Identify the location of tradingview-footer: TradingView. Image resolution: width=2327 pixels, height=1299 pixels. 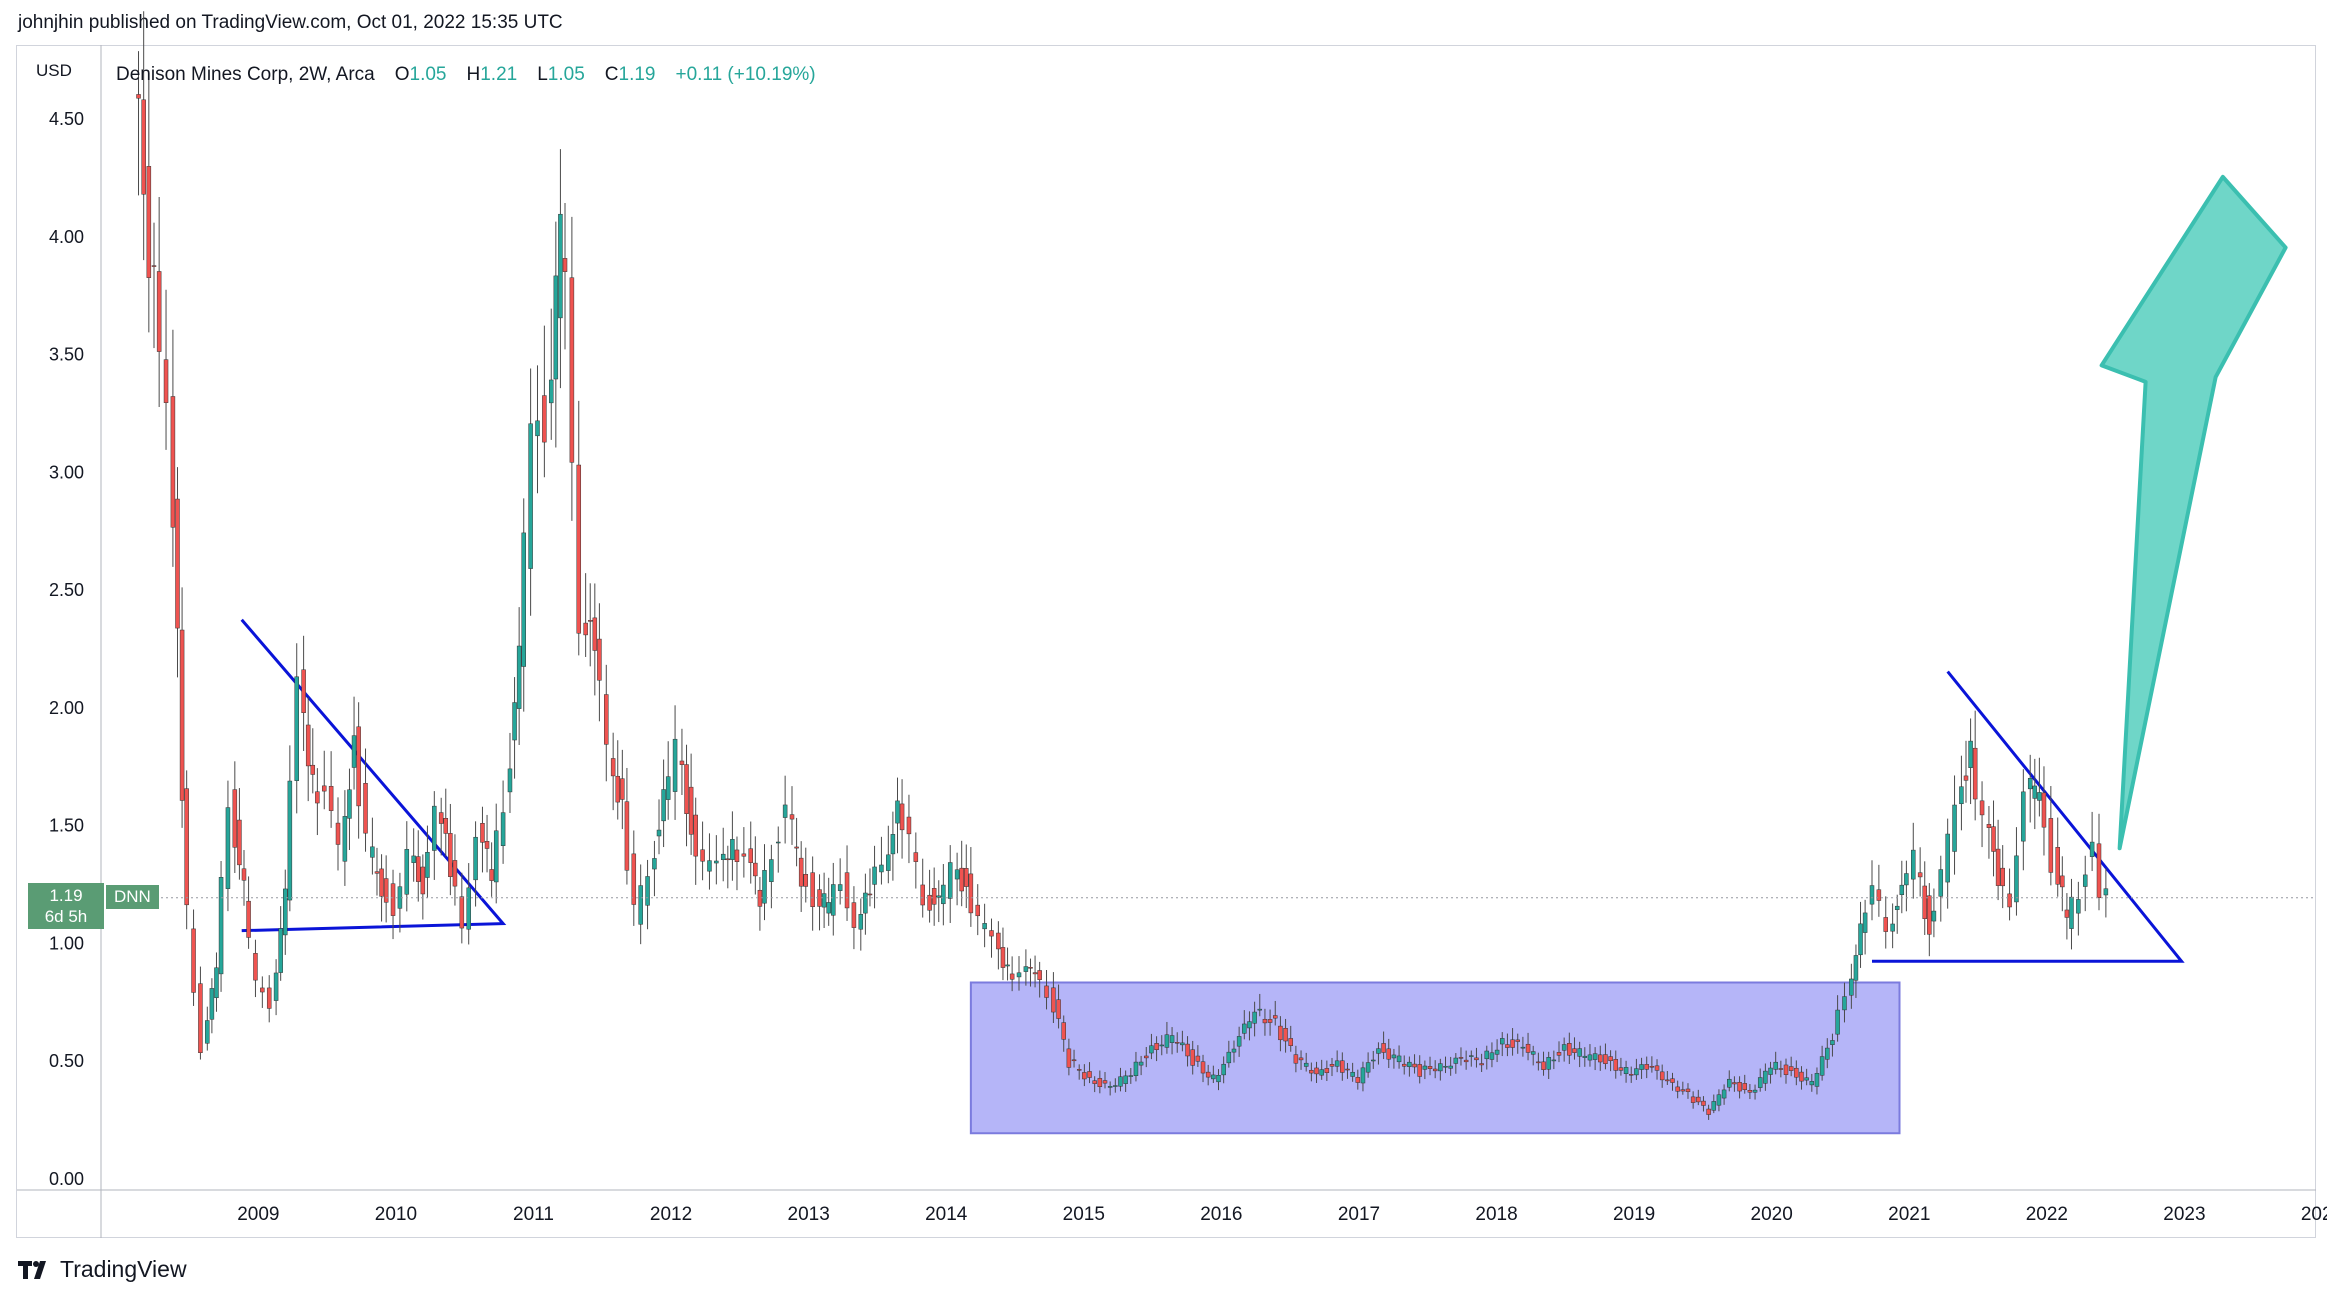
(102, 1269).